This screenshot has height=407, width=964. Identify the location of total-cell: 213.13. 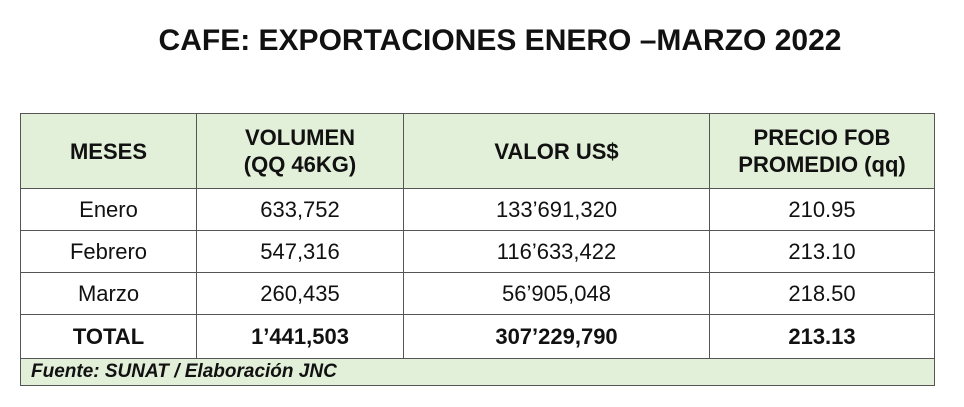
(822, 336).